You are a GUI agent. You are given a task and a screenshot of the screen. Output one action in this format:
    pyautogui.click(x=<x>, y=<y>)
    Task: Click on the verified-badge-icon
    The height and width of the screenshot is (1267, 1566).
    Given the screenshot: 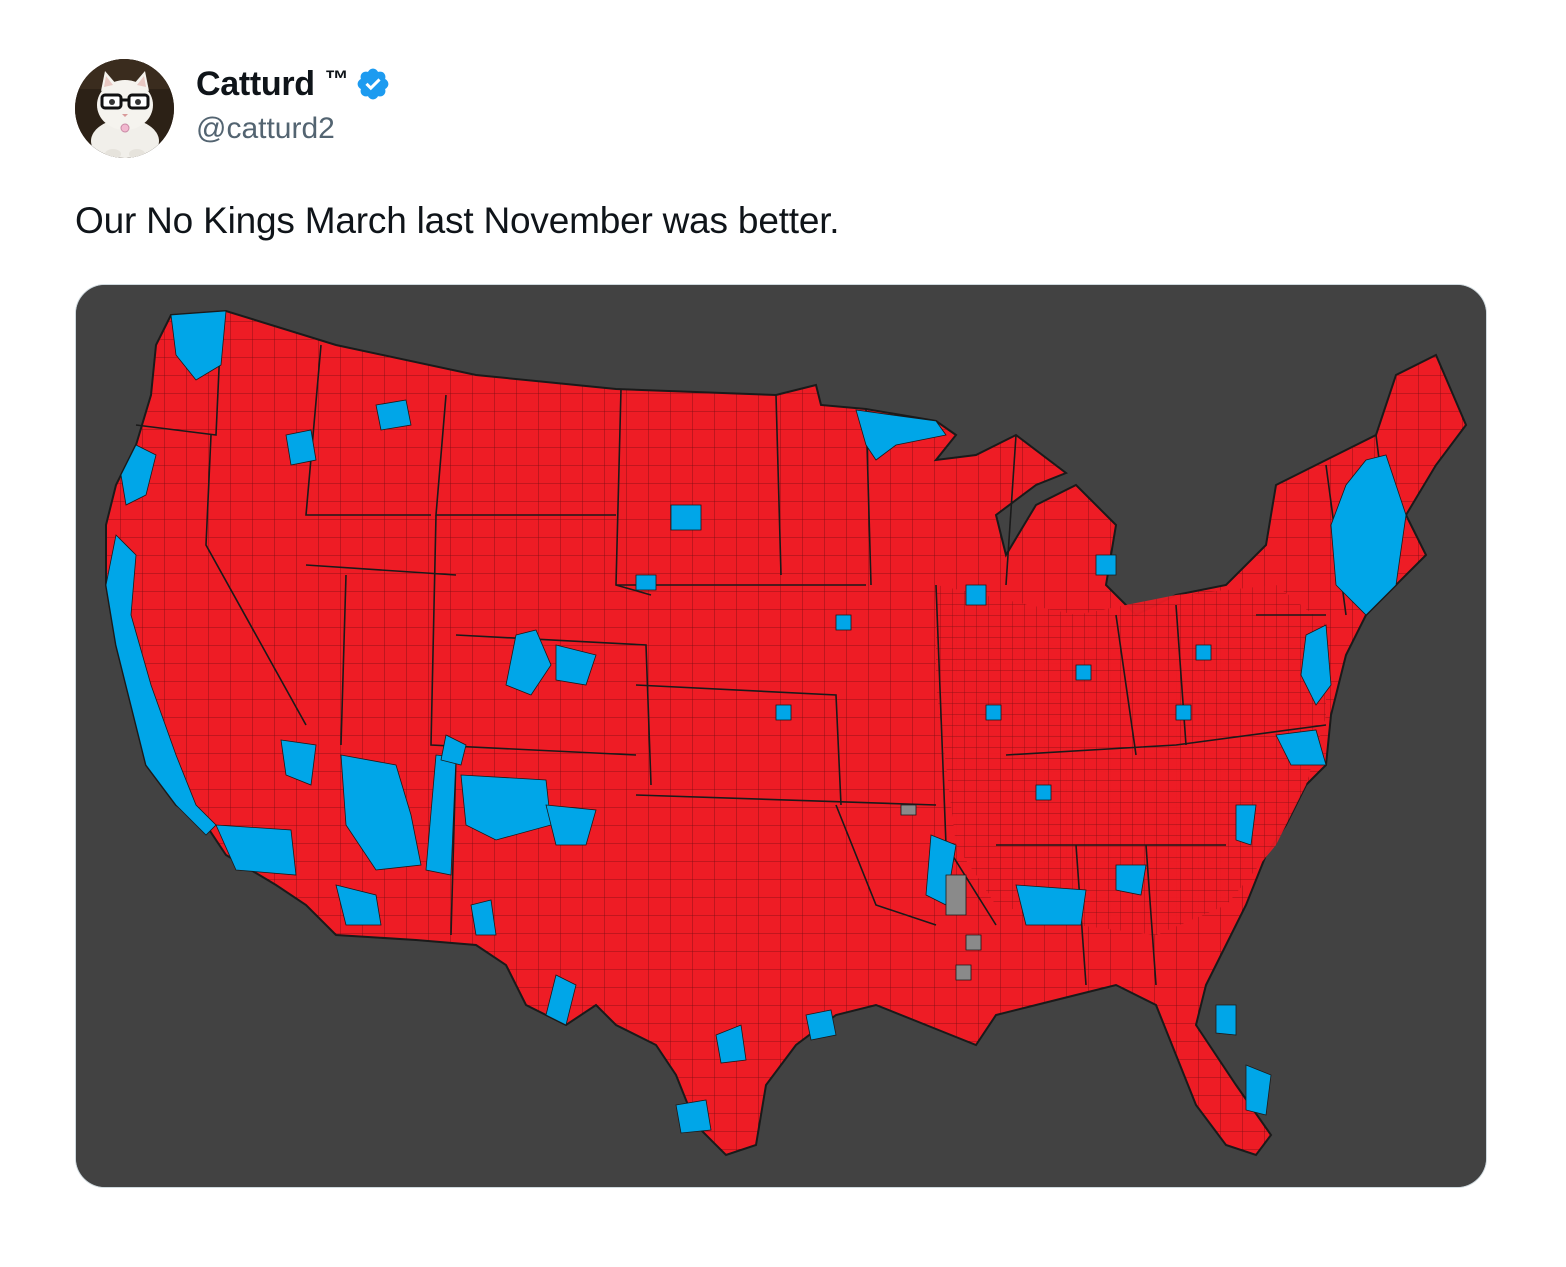 What is the action you would take?
    pyautogui.click(x=373, y=84)
    